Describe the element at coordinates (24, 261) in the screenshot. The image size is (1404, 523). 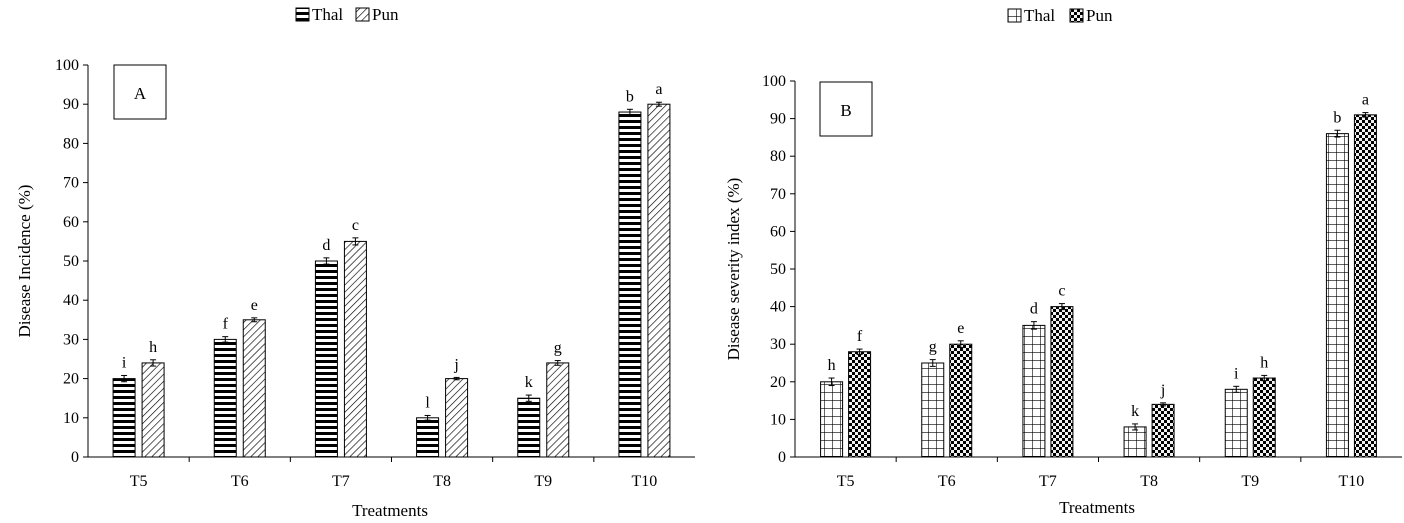
I see `y-axis-label: Disease Incidence (%)` at that location.